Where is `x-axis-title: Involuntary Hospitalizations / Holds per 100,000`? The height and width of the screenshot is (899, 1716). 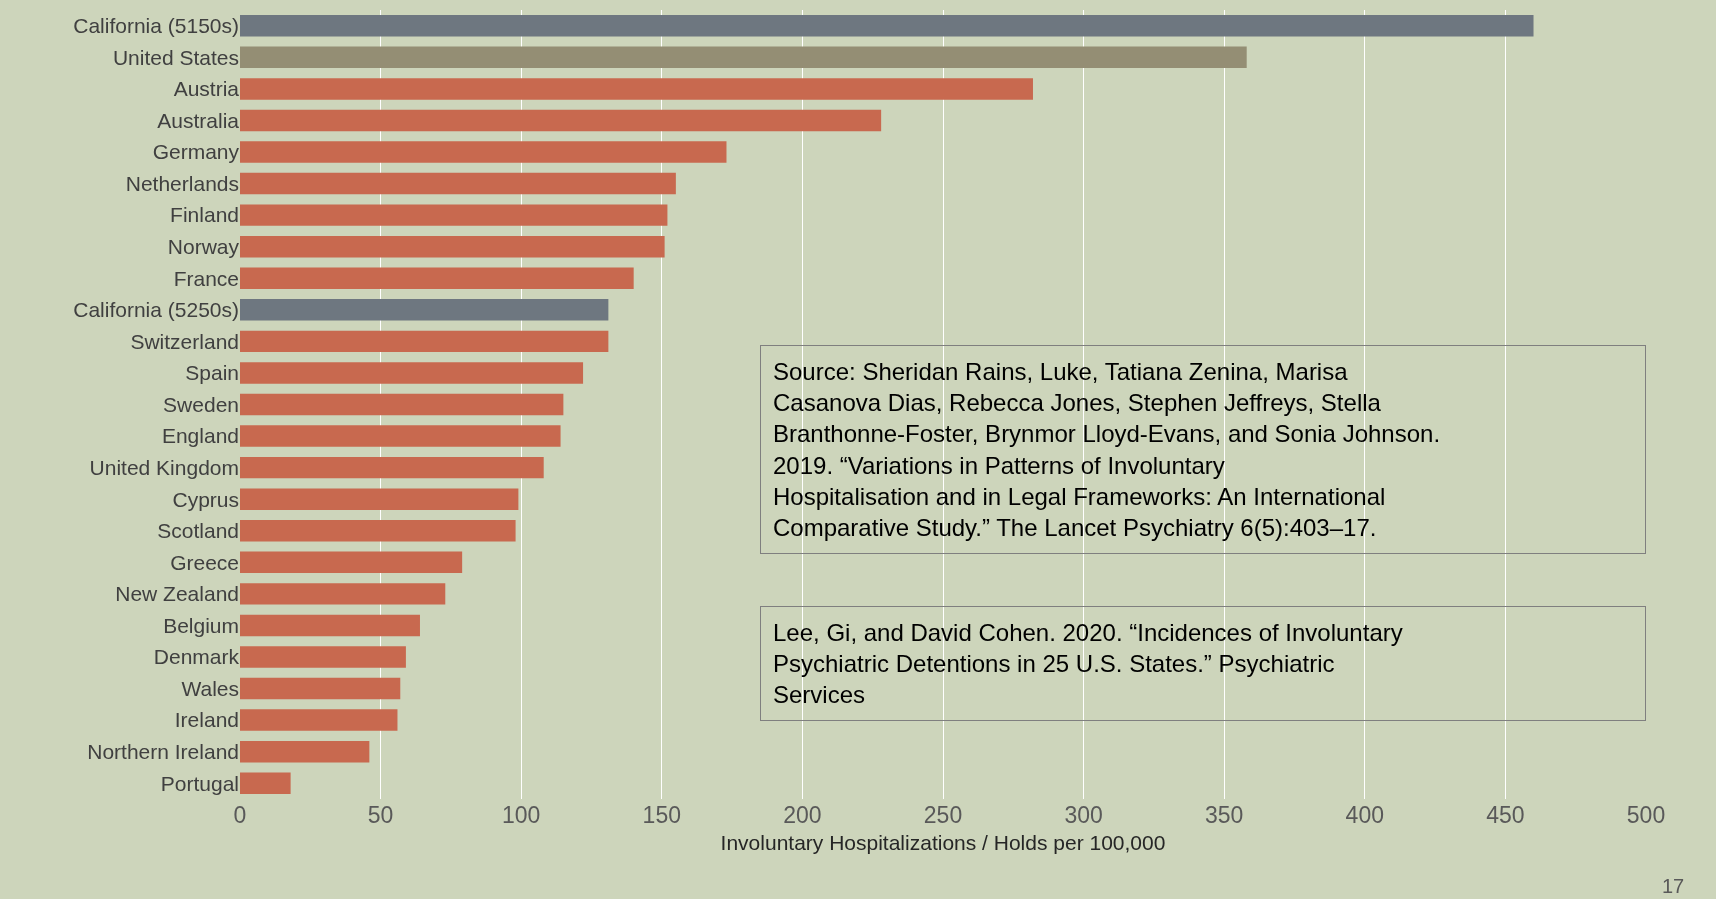 x-axis-title: Involuntary Hospitalizations / Holds per 100,000 is located at coordinates (943, 843).